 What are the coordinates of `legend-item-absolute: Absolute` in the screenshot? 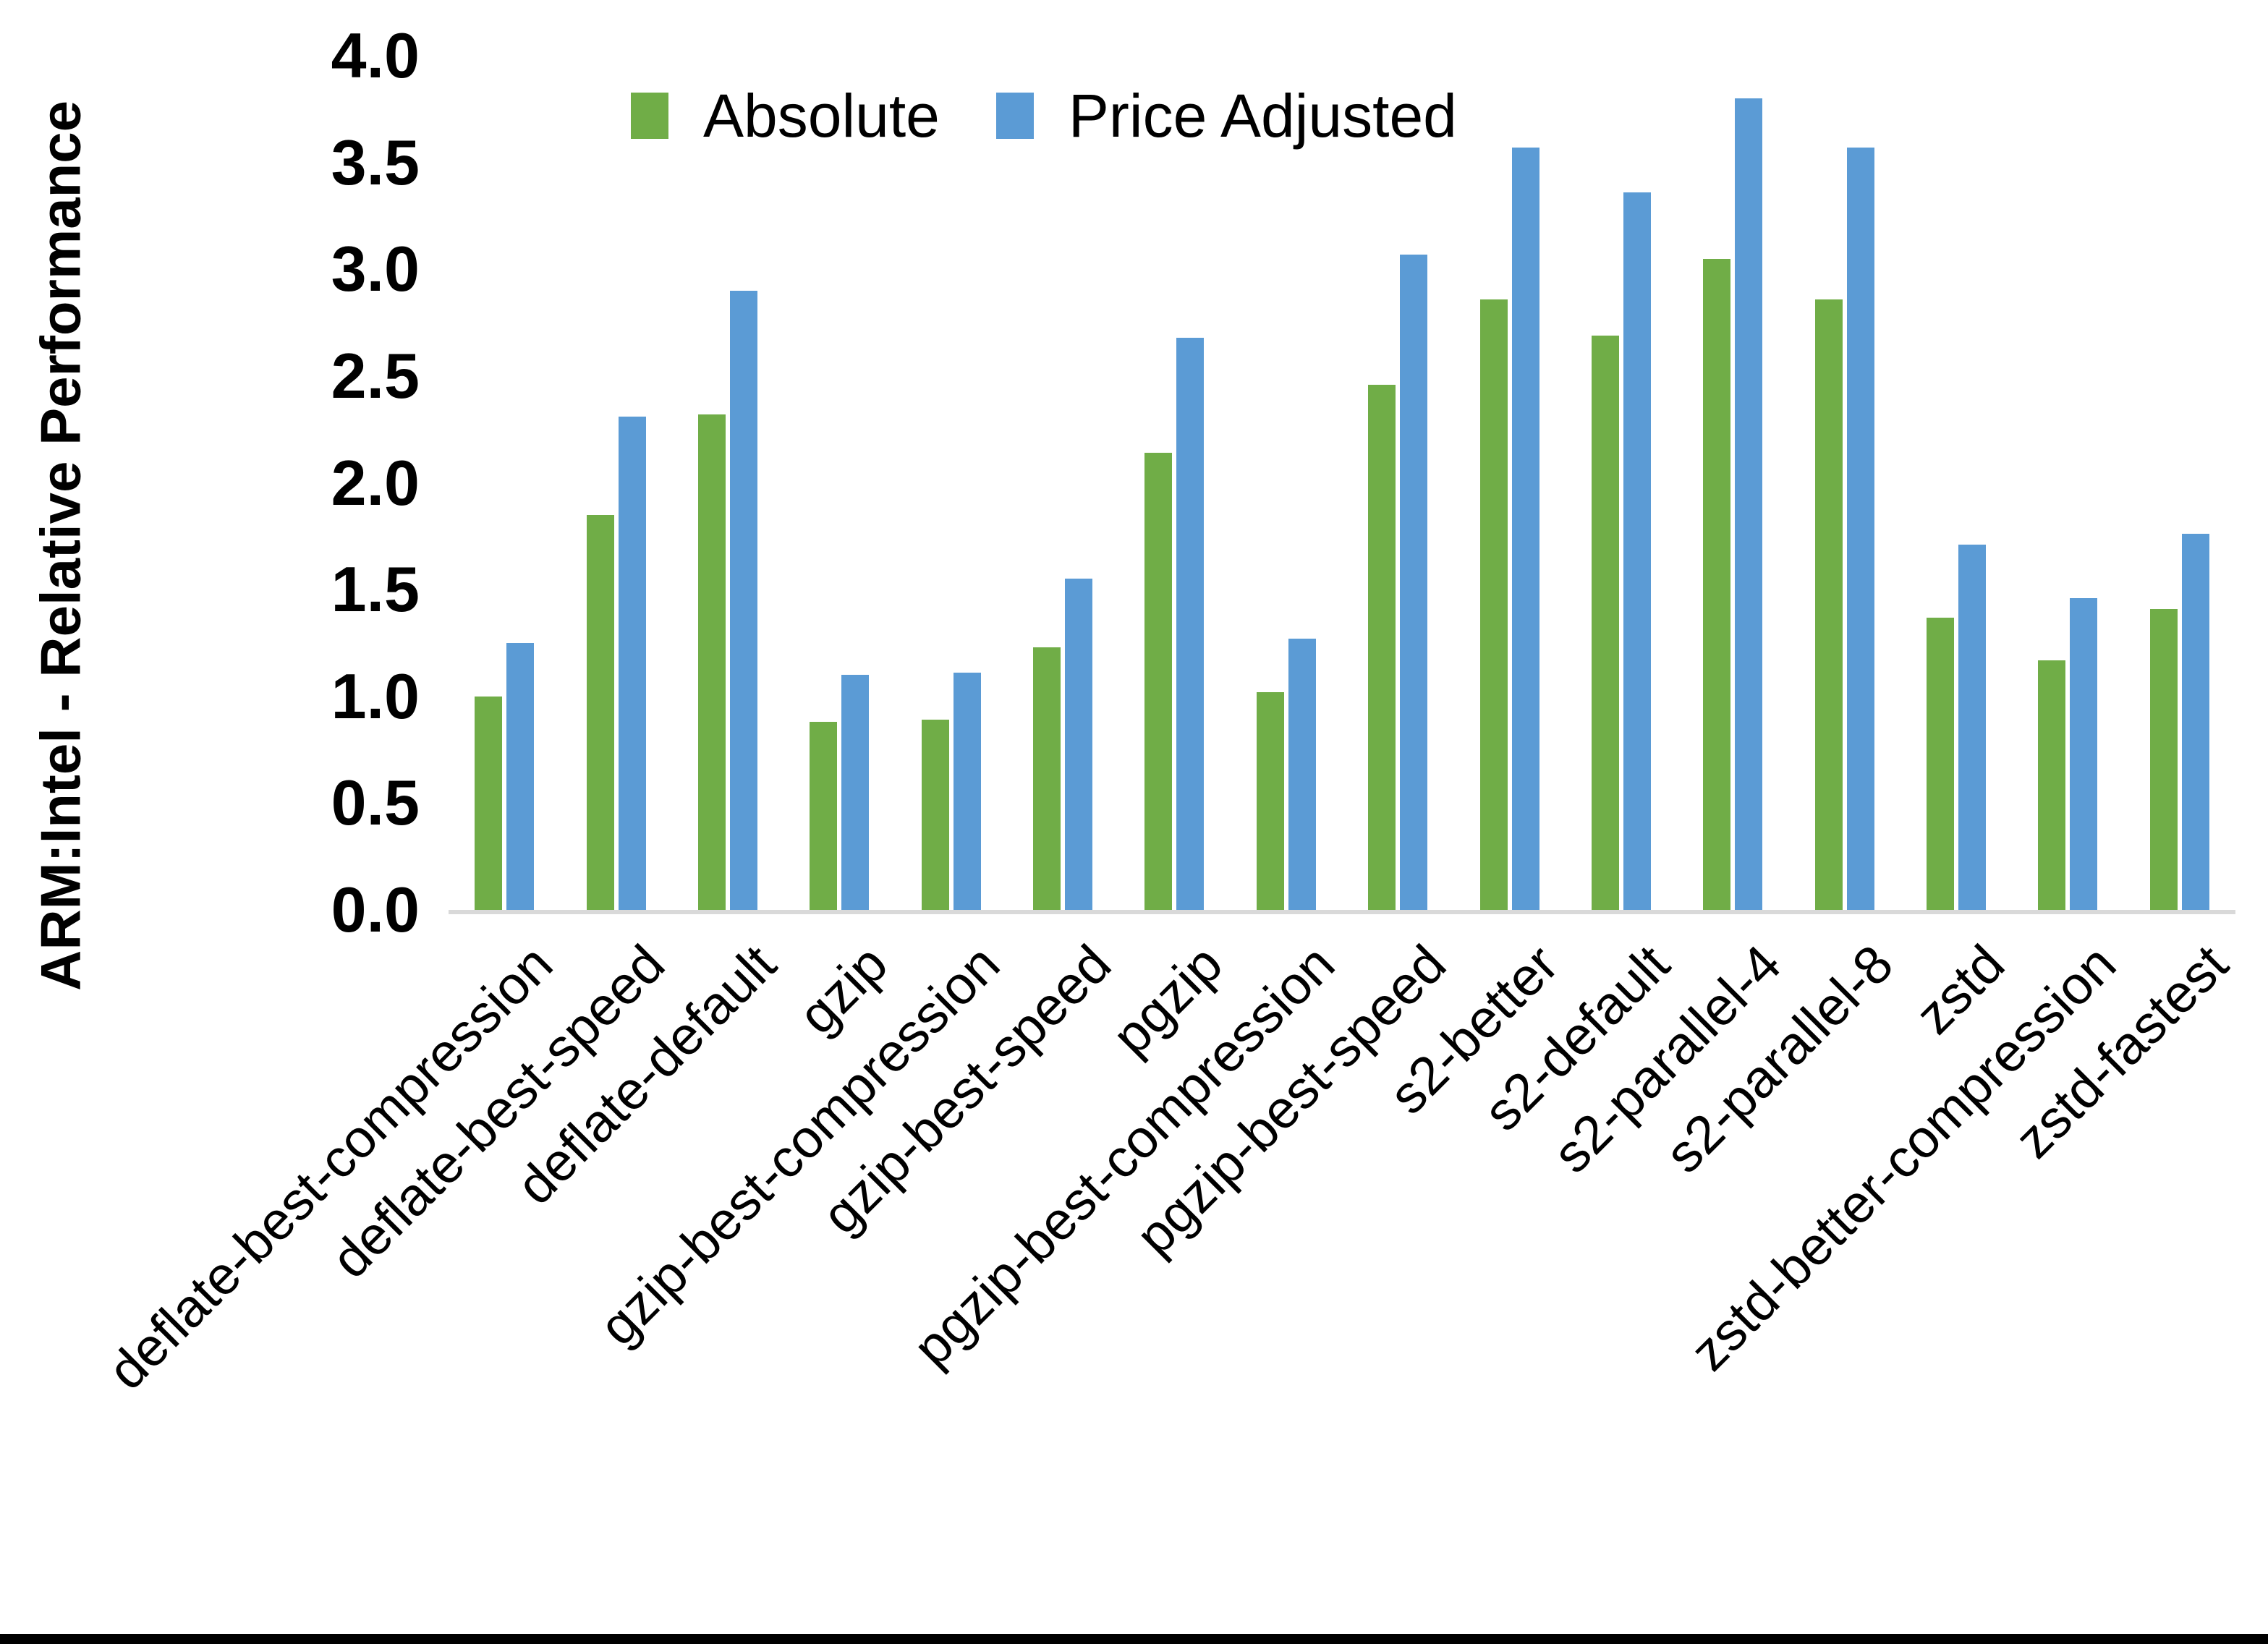 It's located at (785, 115).